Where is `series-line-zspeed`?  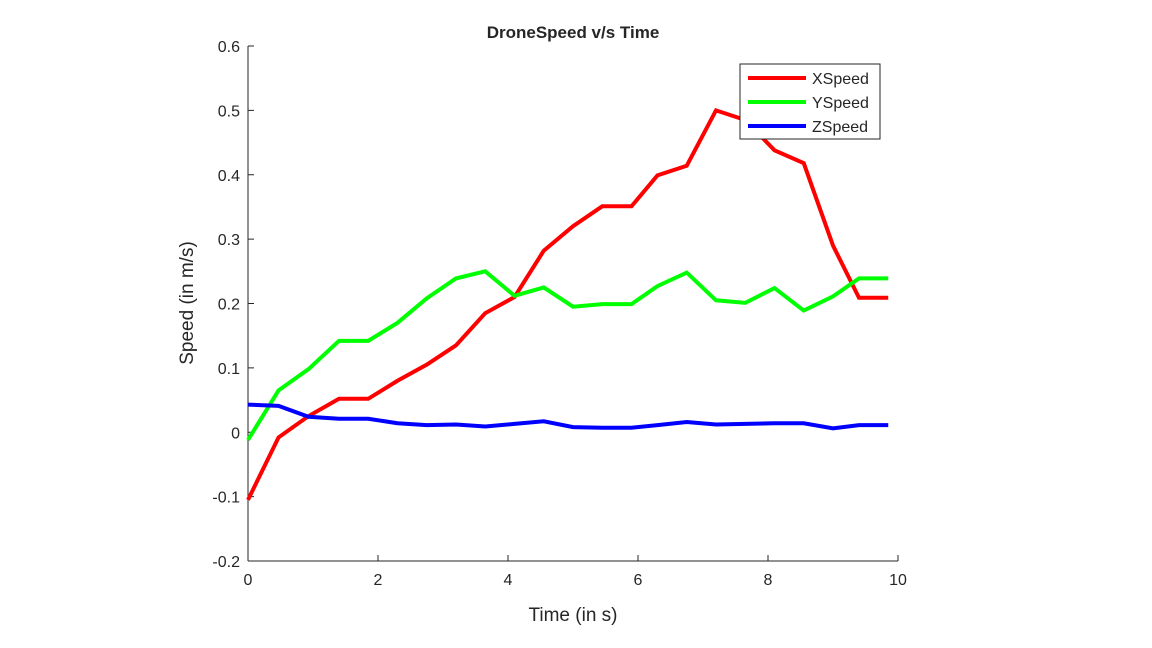 series-line-zspeed is located at coordinates (568, 416).